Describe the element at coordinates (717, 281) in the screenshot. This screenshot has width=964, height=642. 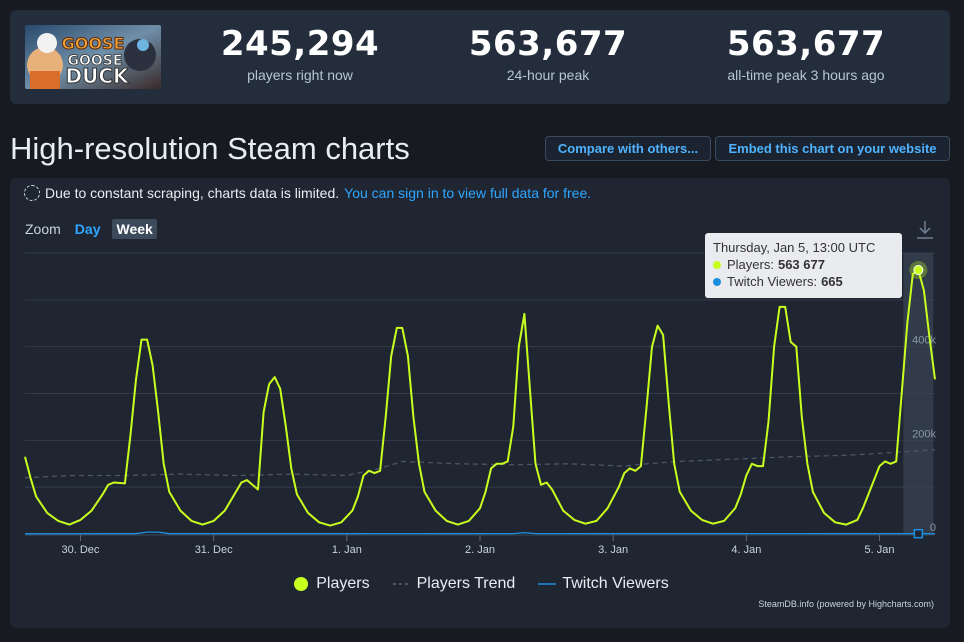
I see `twitch-dot-icon` at that location.